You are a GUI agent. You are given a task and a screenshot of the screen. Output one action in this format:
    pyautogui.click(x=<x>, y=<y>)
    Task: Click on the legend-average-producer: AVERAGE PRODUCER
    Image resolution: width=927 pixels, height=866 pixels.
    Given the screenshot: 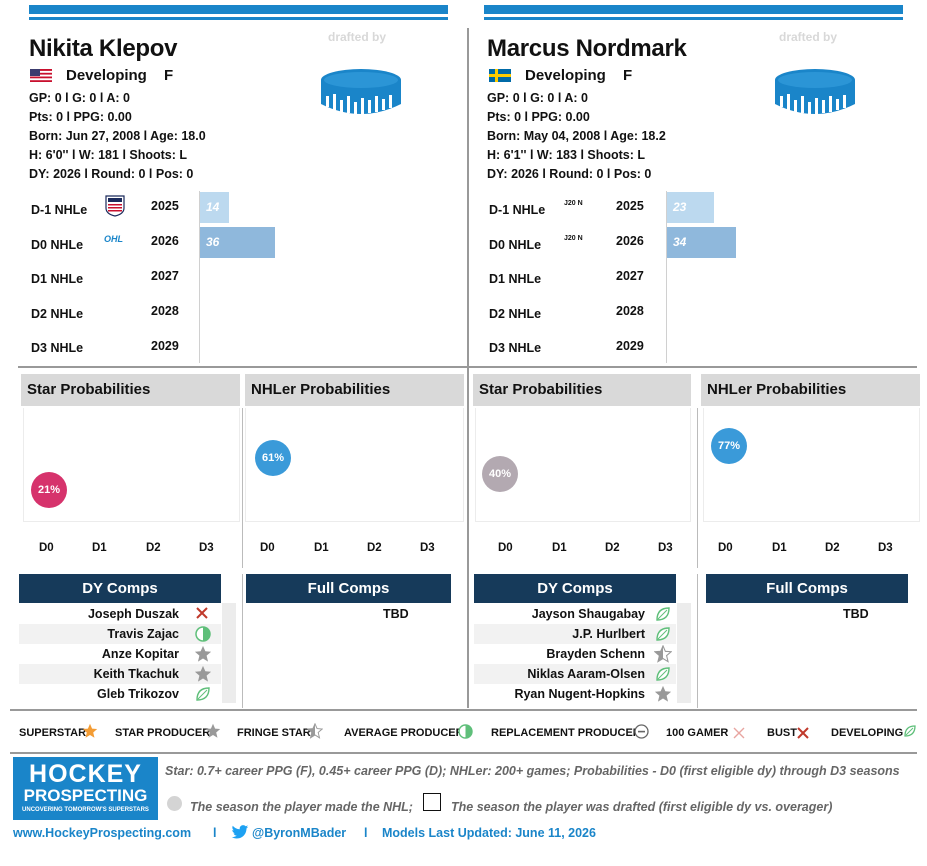 What is the action you would take?
    pyautogui.click(x=404, y=733)
    